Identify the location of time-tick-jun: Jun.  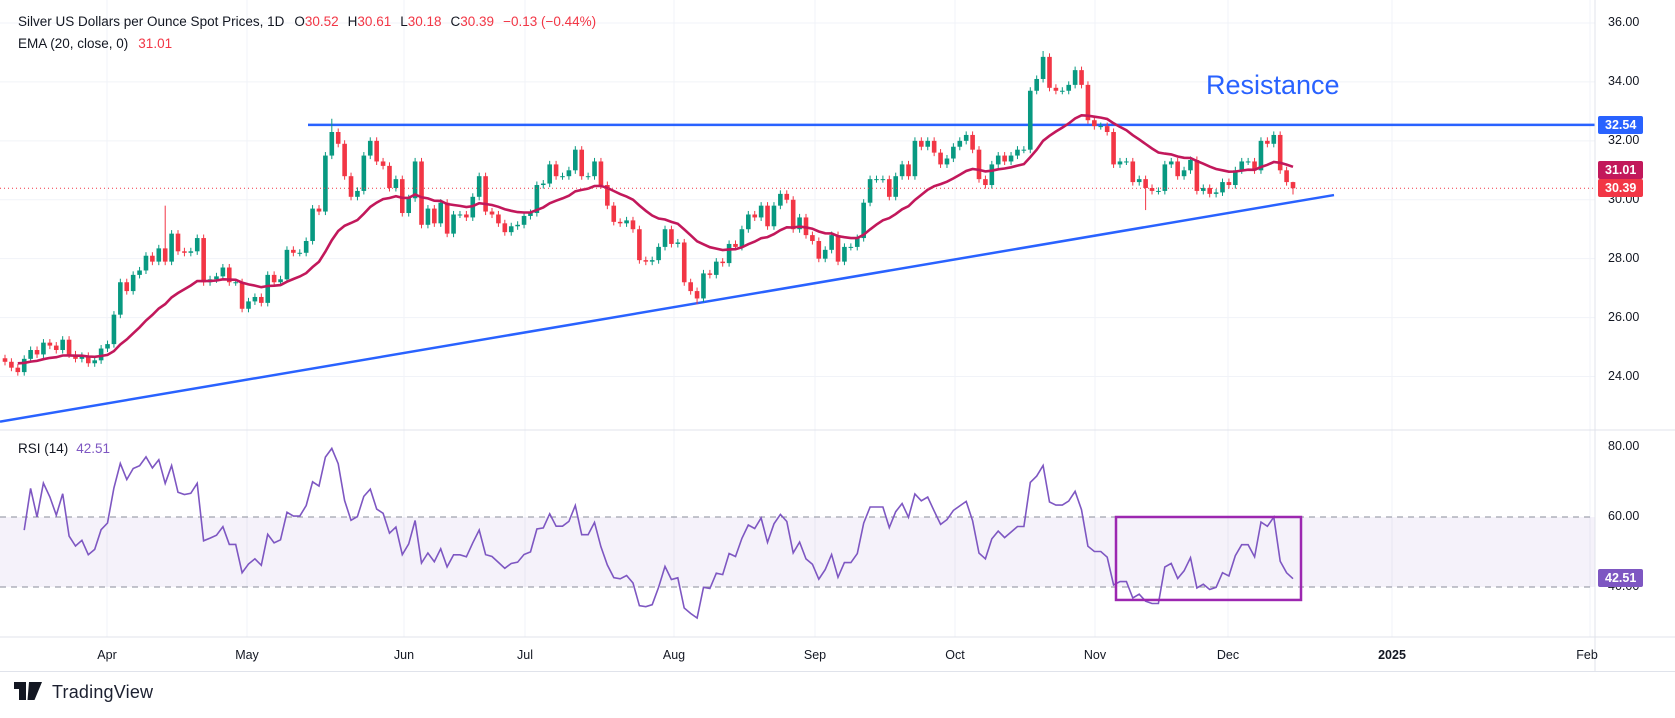
(404, 655).